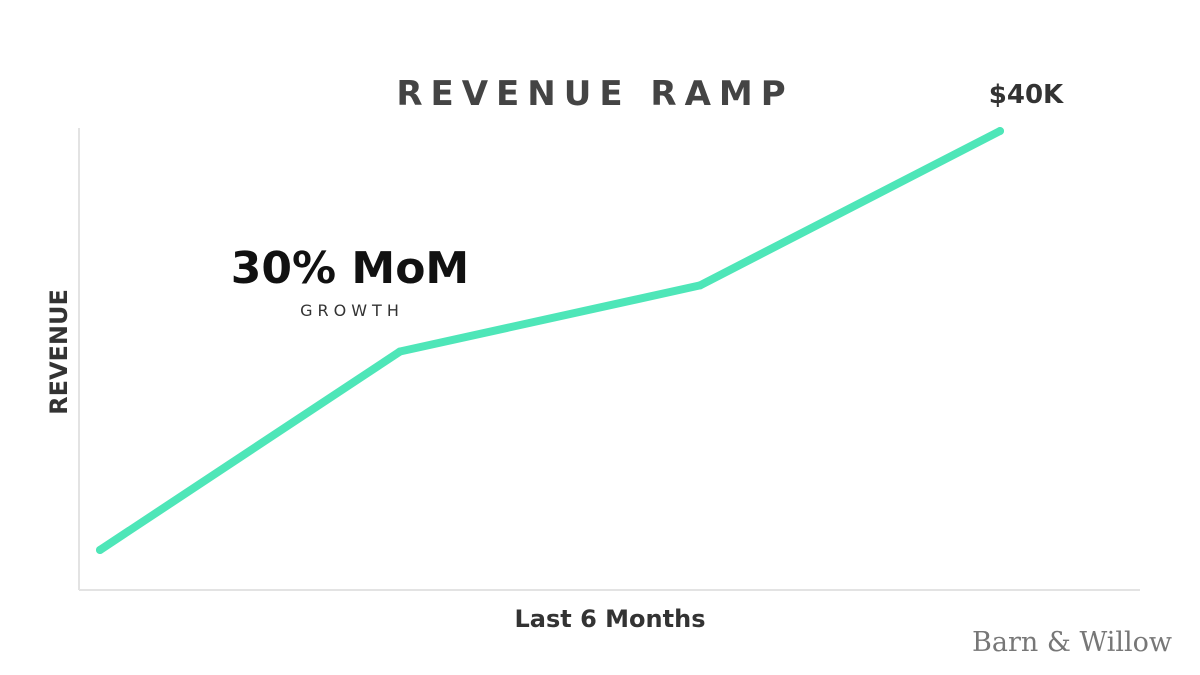 The image size is (1200, 675). Describe the element at coordinates (594, 94) in the screenshot. I see `chart-title: REVENUE RAMP` at that location.